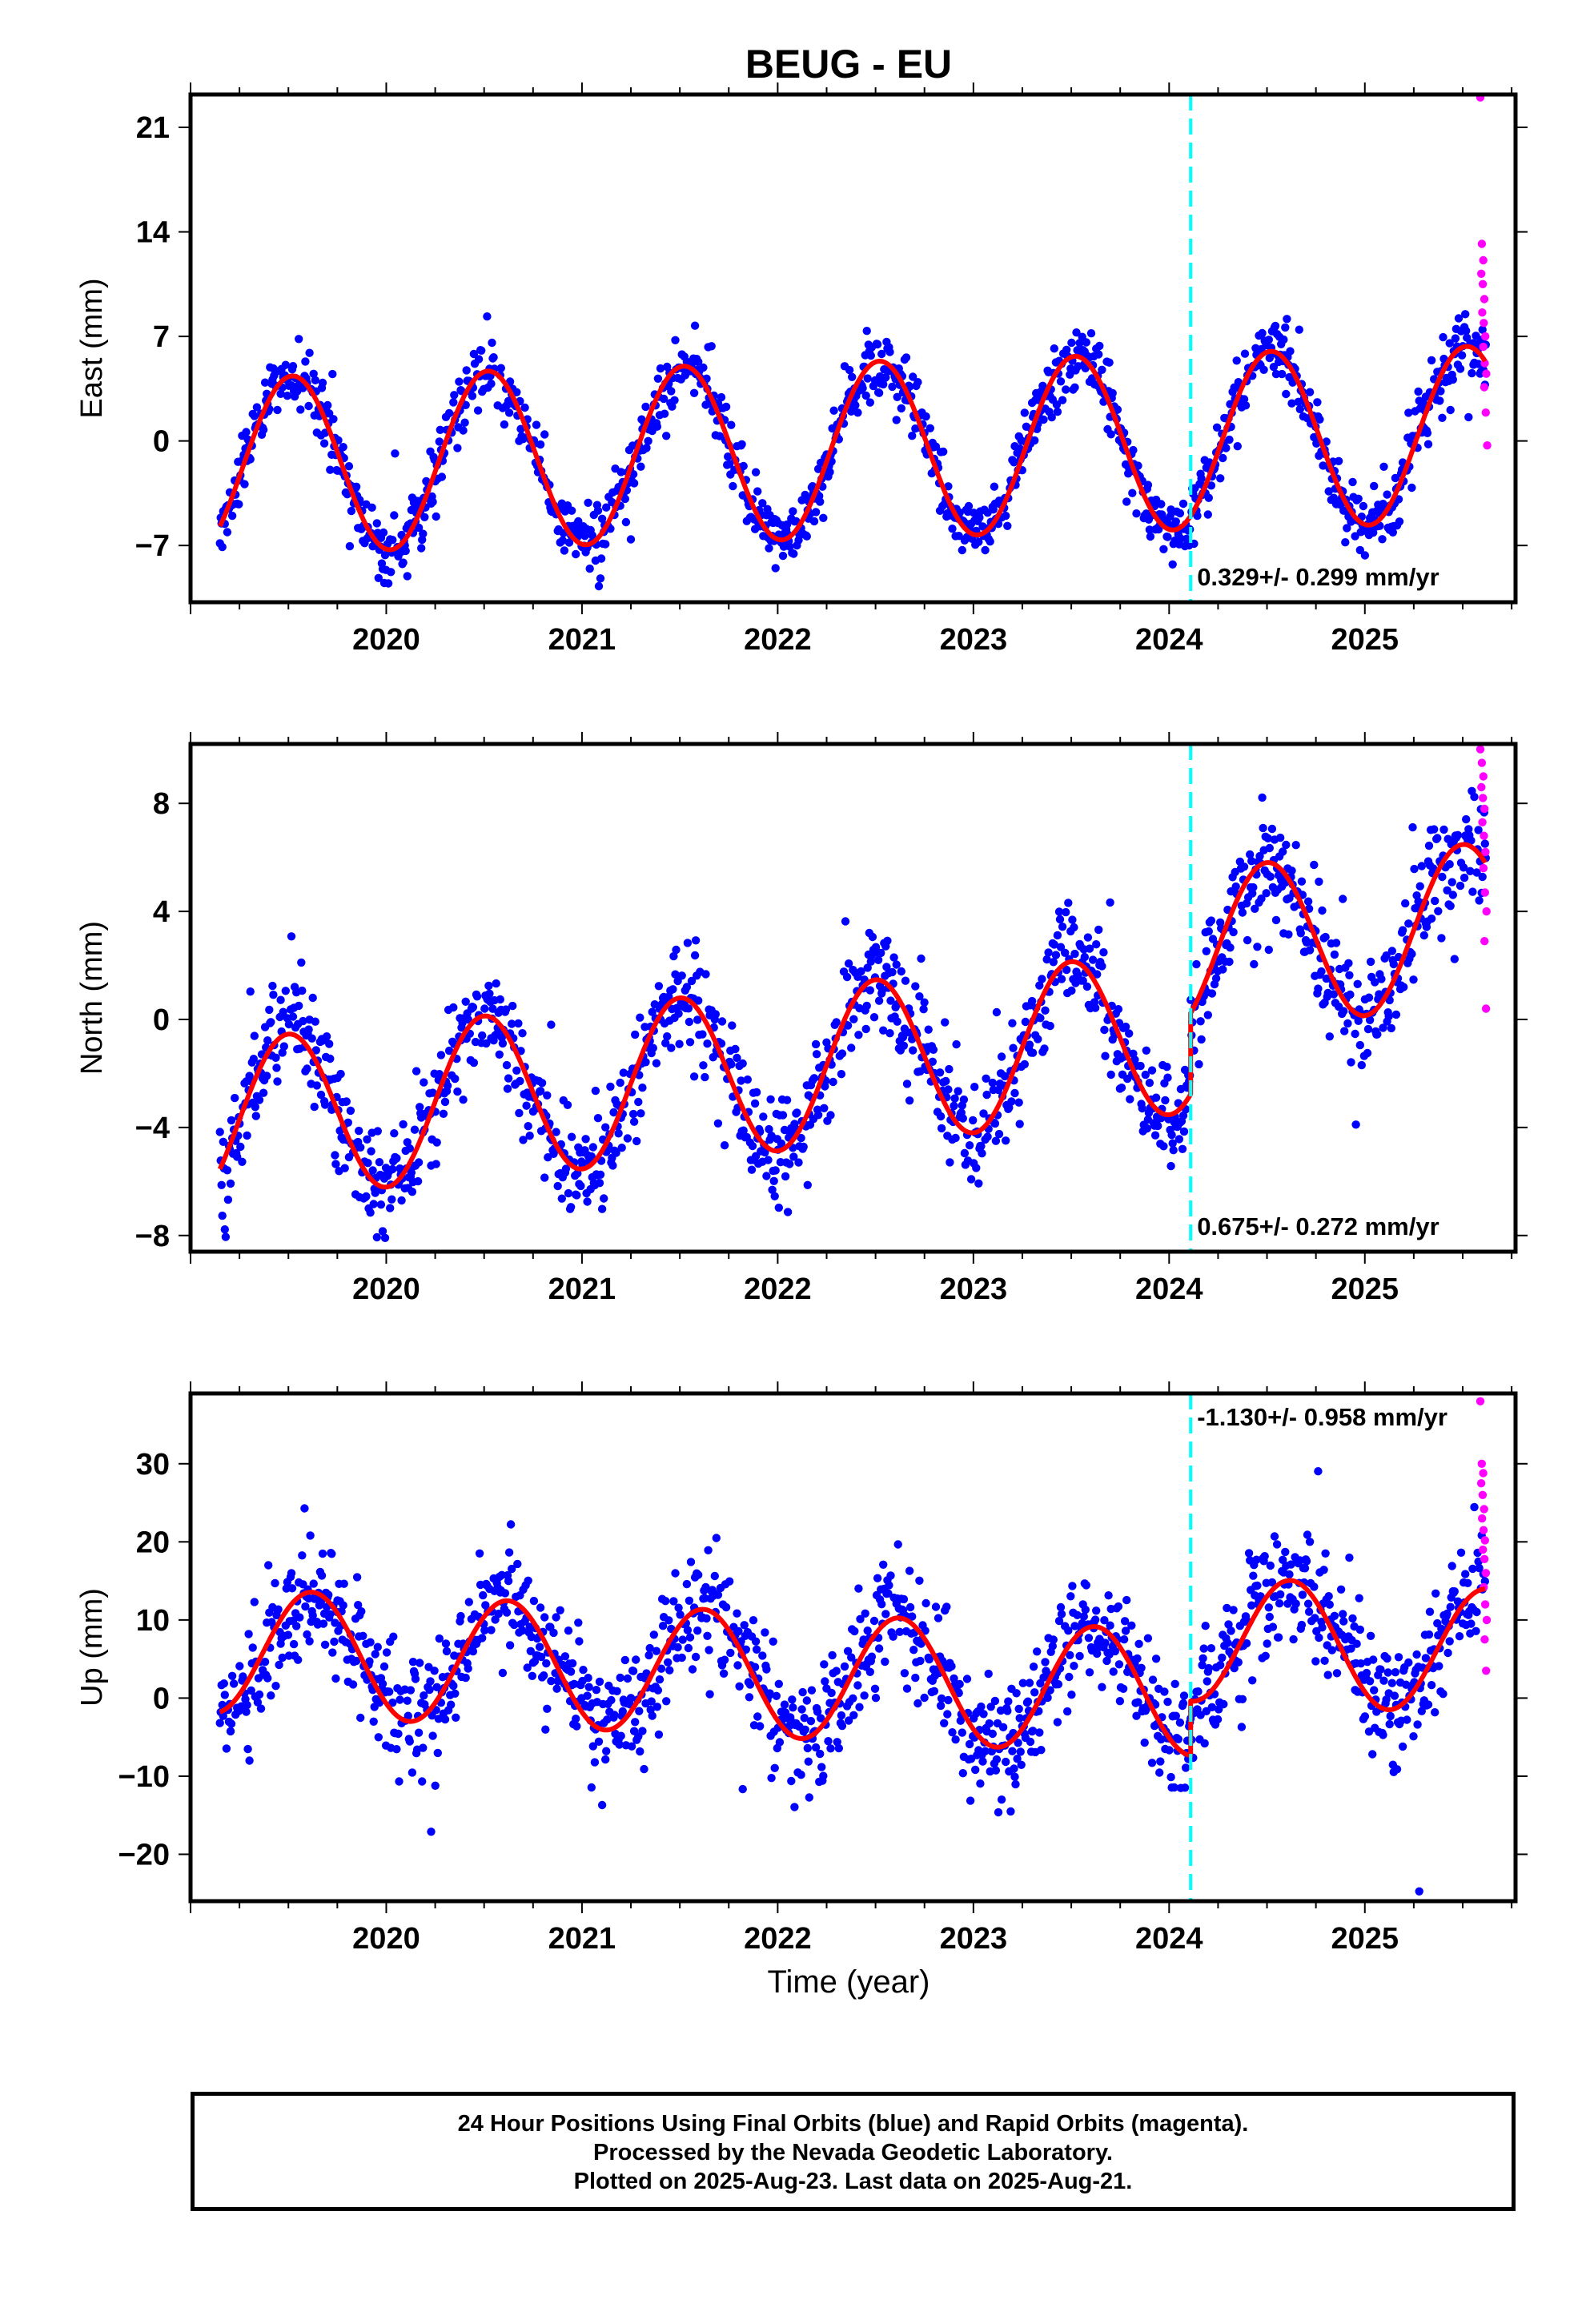 This screenshot has height=2324, width=1582. I want to click on up-rapid-point, so click(1486, 1573).